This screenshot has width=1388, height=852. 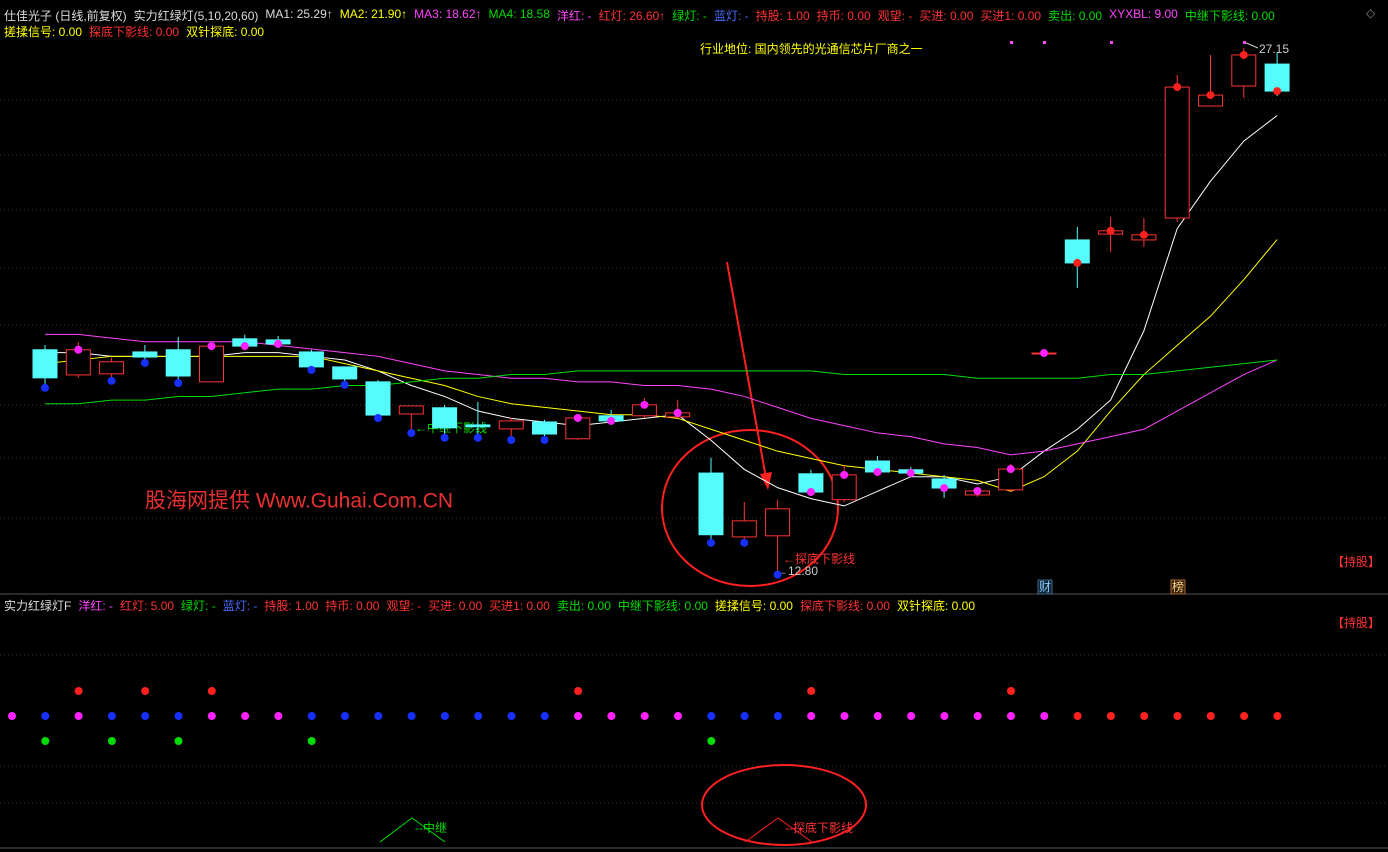 I want to click on header-item: 绿灯: -, so click(x=198, y=606).